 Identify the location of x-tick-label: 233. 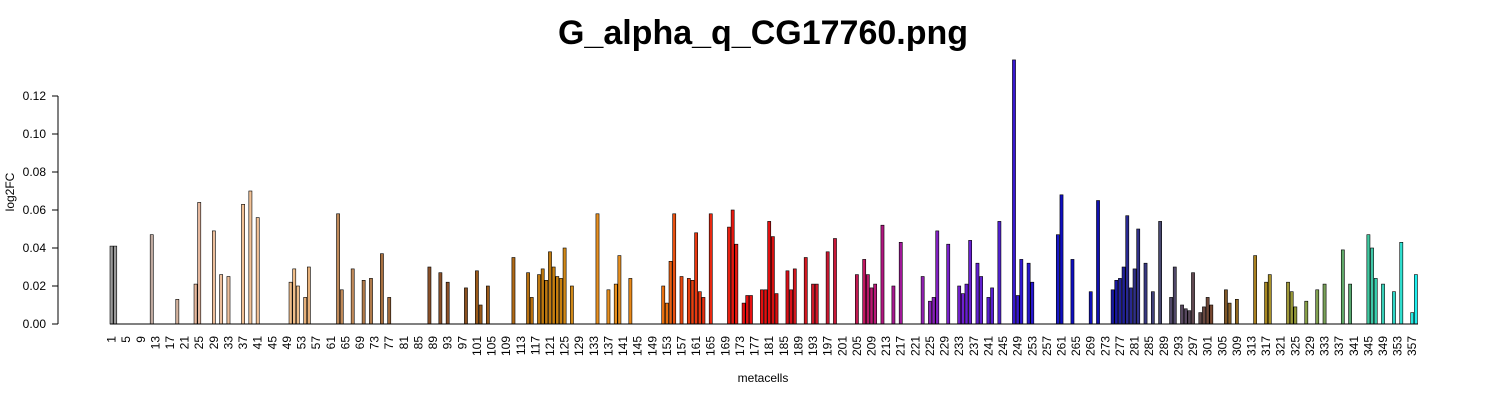
(959, 346).